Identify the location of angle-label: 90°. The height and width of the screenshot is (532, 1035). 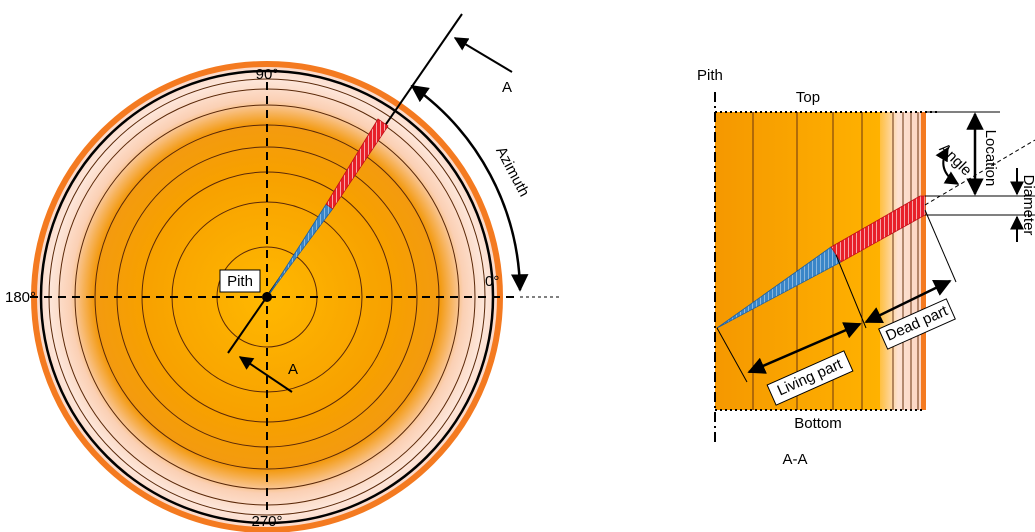
(267, 74).